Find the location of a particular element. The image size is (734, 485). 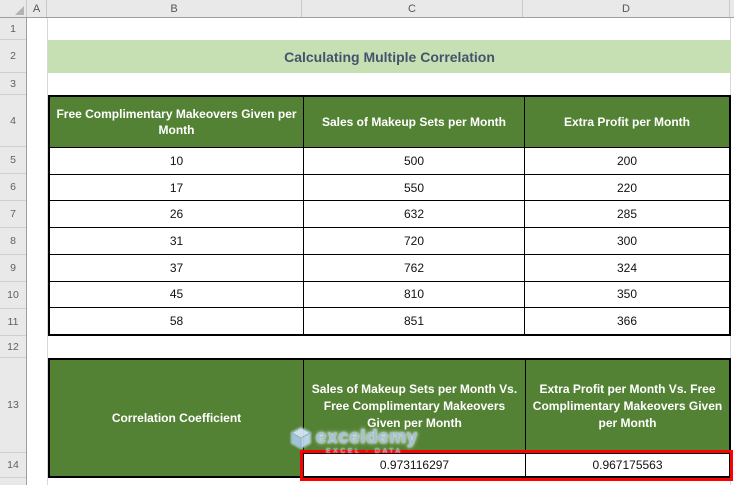

cell-d6: 220 is located at coordinates (626, 187).